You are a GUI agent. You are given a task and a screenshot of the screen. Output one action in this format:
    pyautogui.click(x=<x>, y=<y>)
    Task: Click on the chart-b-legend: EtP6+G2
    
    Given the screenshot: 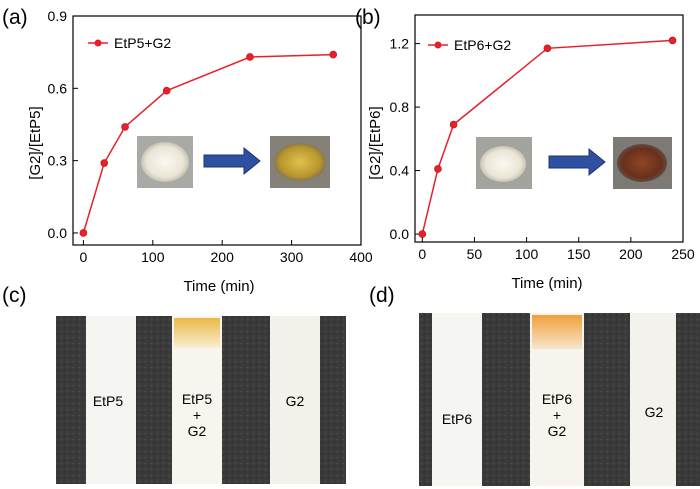 What is the action you would take?
    pyautogui.click(x=469, y=45)
    